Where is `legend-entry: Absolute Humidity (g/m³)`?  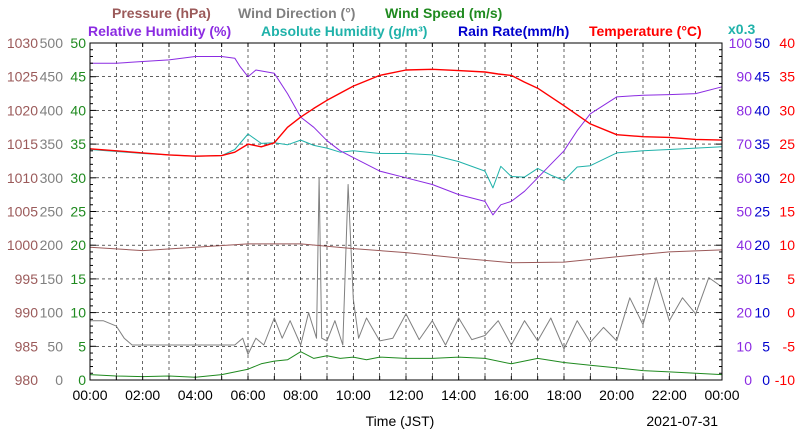 legend-entry: Absolute Humidity (g/m³) is located at coordinates (344, 31).